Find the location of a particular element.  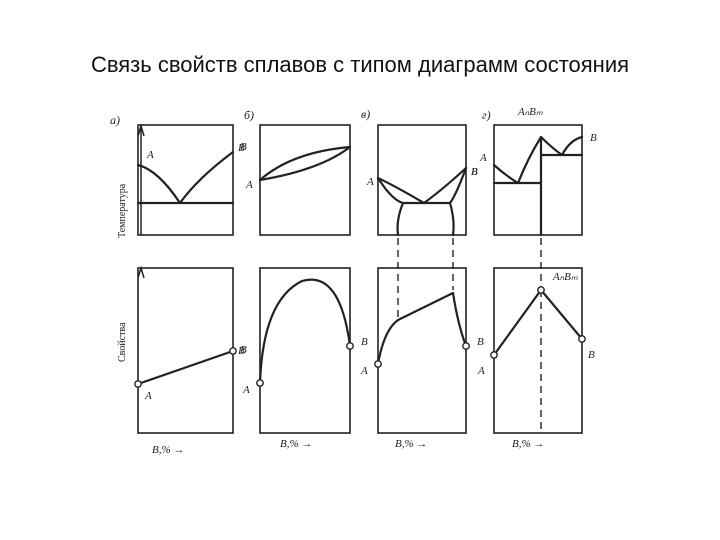

panel-b-liquidus is located at coordinates (305, 163).